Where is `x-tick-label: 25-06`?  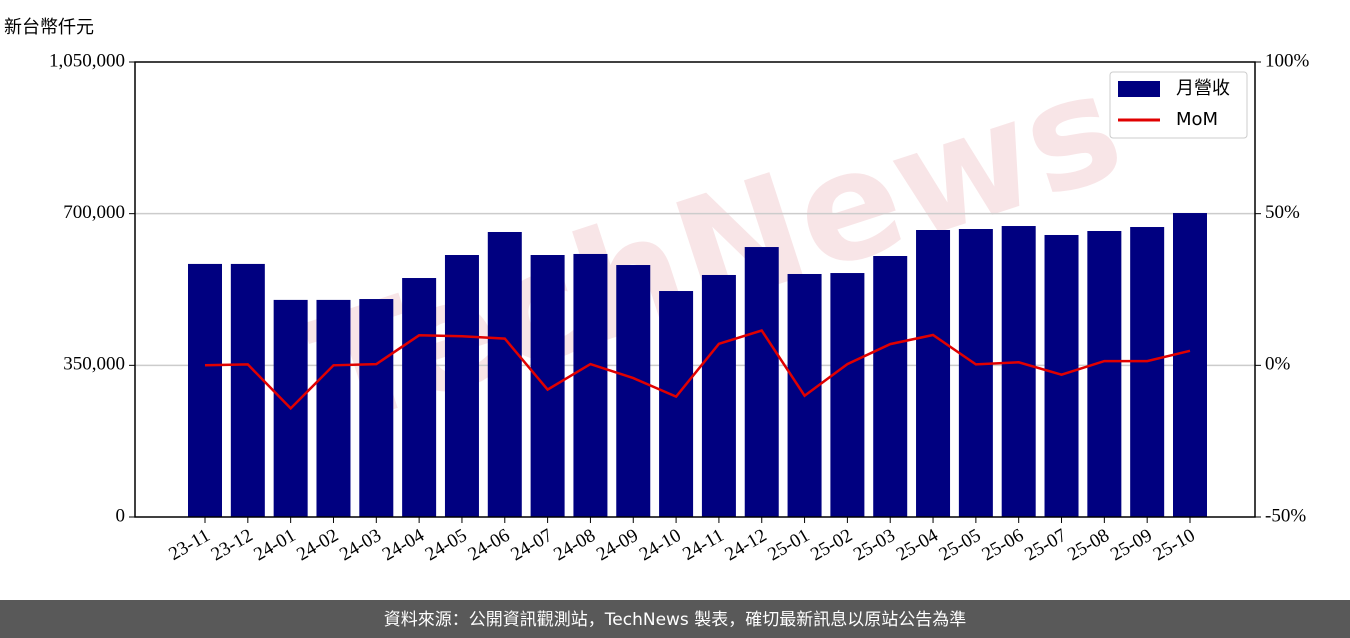
x-tick-label: 25-06 is located at coordinates (1002, 545).